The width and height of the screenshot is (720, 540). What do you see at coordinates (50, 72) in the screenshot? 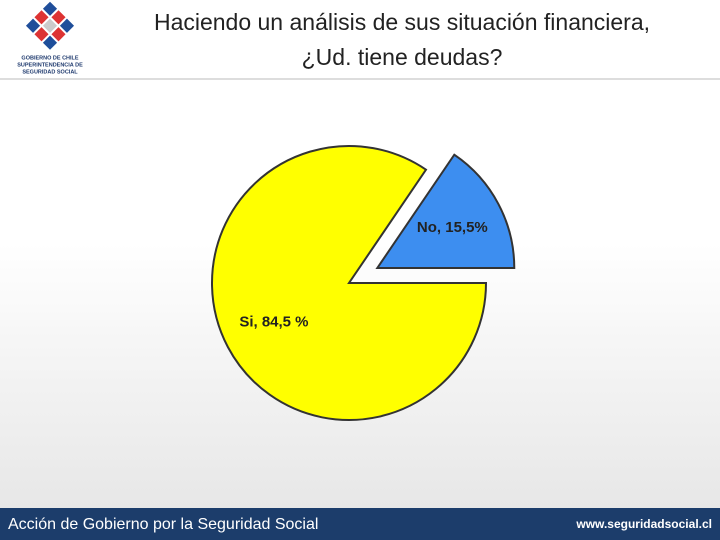
I see `logo-text: SEGURIDAD SOCIAL` at bounding box center [50, 72].